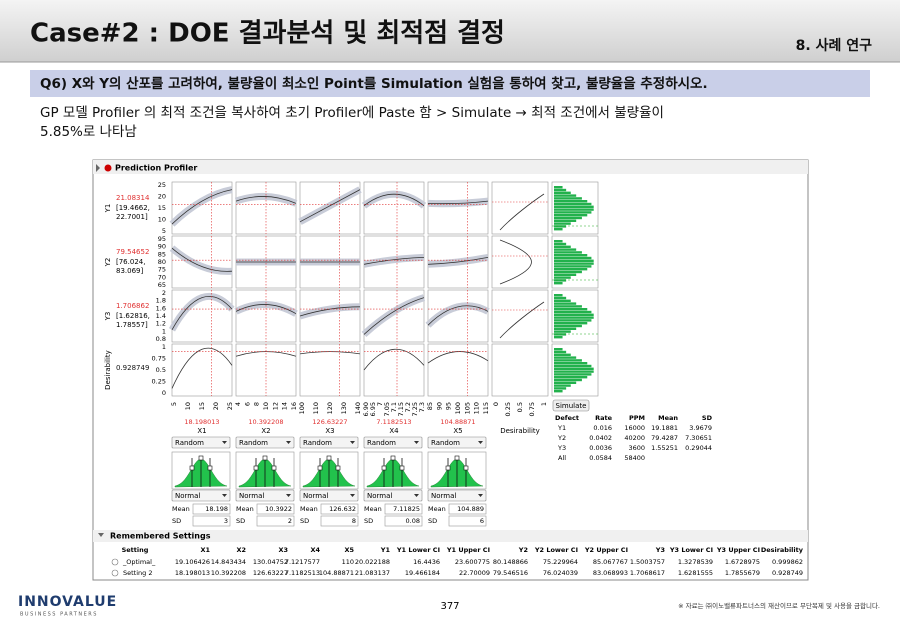 This screenshot has height=623, width=900. What do you see at coordinates (108, 168) in the screenshot?
I see `menu-button` at bounding box center [108, 168].